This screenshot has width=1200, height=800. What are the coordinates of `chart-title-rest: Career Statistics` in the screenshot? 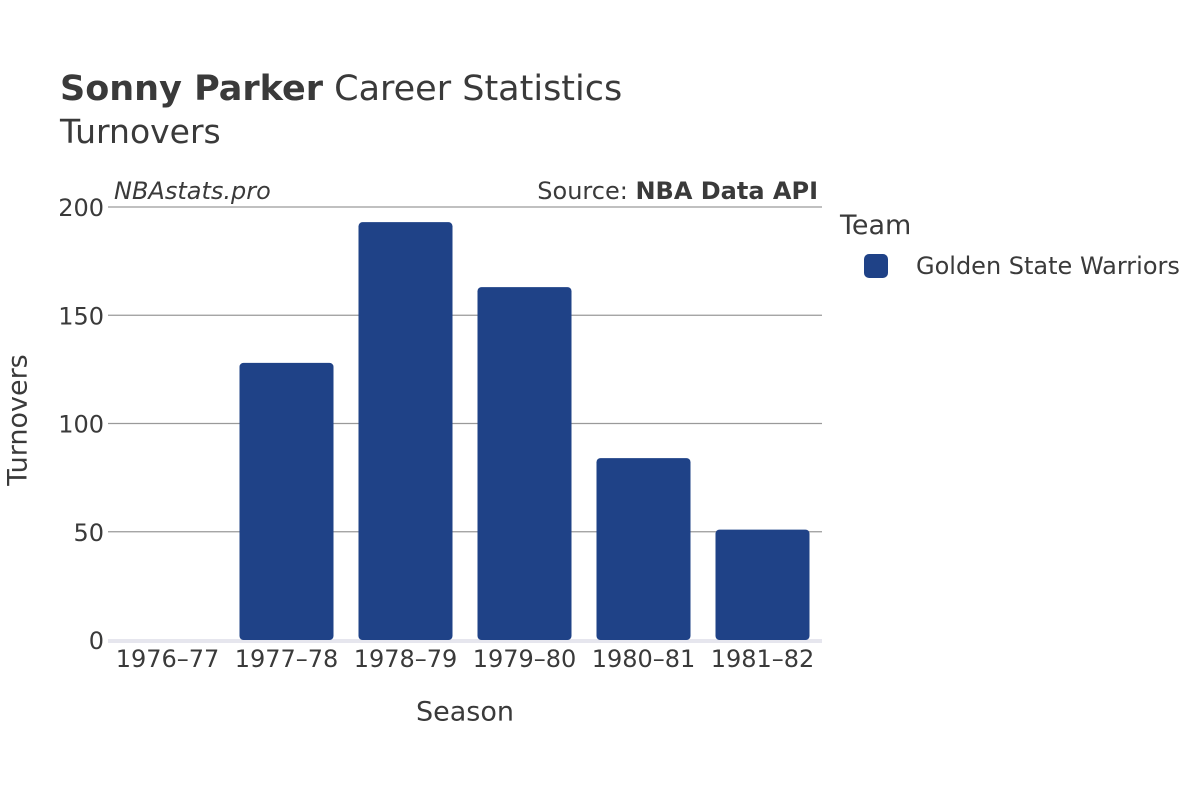 It's located at (473, 89).